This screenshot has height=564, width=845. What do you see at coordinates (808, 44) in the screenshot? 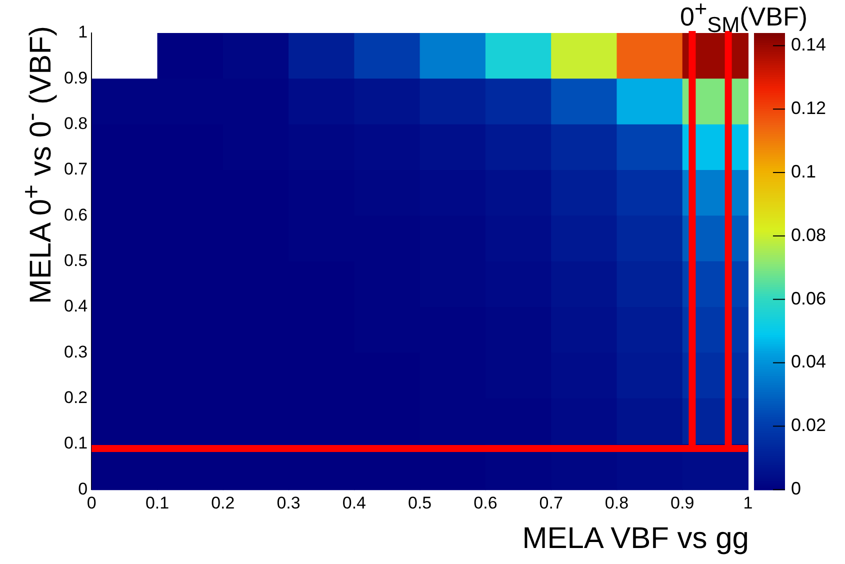
I see `color-bar-label: 0.14` at bounding box center [808, 44].